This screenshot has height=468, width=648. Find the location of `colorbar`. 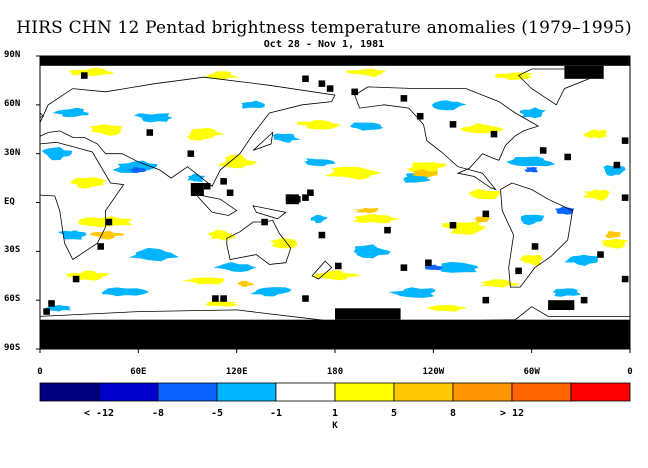

colorbar is located at coordinates (335, 392).